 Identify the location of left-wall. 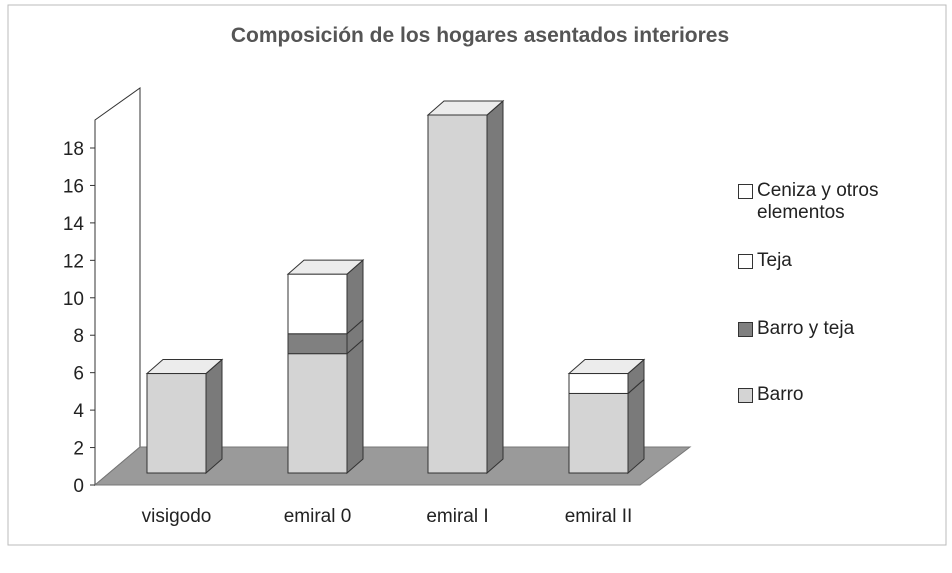
(117, 287).